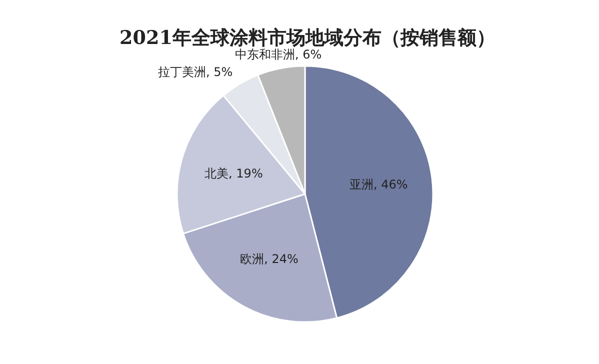 The image size is (599, 364). What do you see at coordinates (195, 71) in the screenshot?
I see `slice-label: 拉丁美洲, 5%` at bounding box center [195, 71].